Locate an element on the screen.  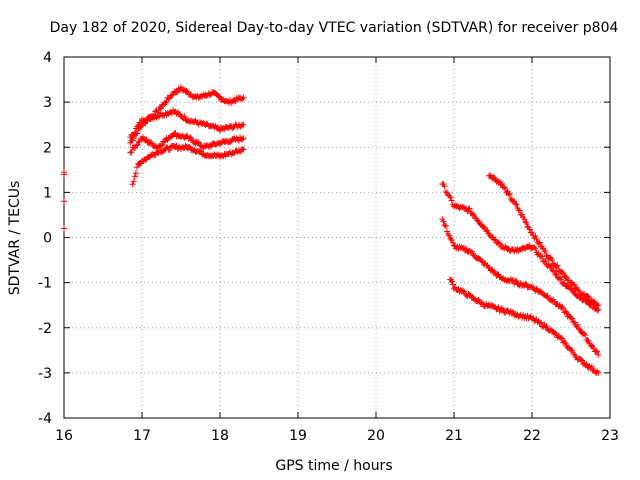
y-tick-label: -1 is located at coordinates (45, 284).